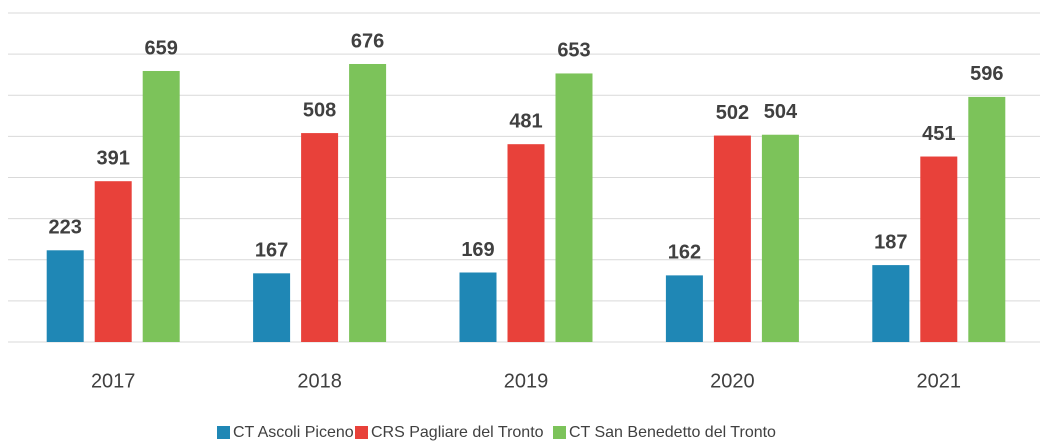  What do you see at coordinates (271, 251) in the screenshot?
I see `value-label: 167` at bounding box center [271, 251].